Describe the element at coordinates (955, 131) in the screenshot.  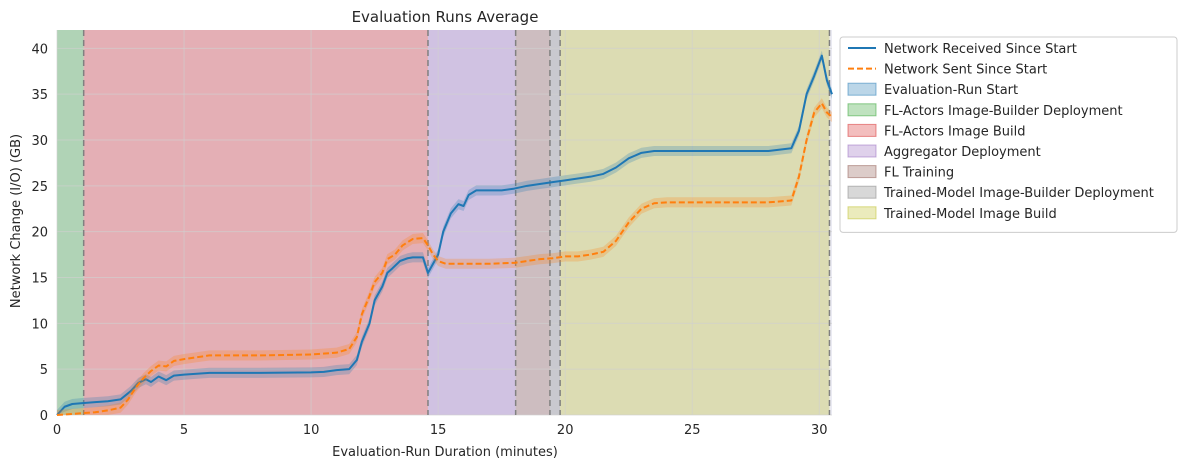
I see `legend-label-phase-2: FL-Actors Image Build` at that location.